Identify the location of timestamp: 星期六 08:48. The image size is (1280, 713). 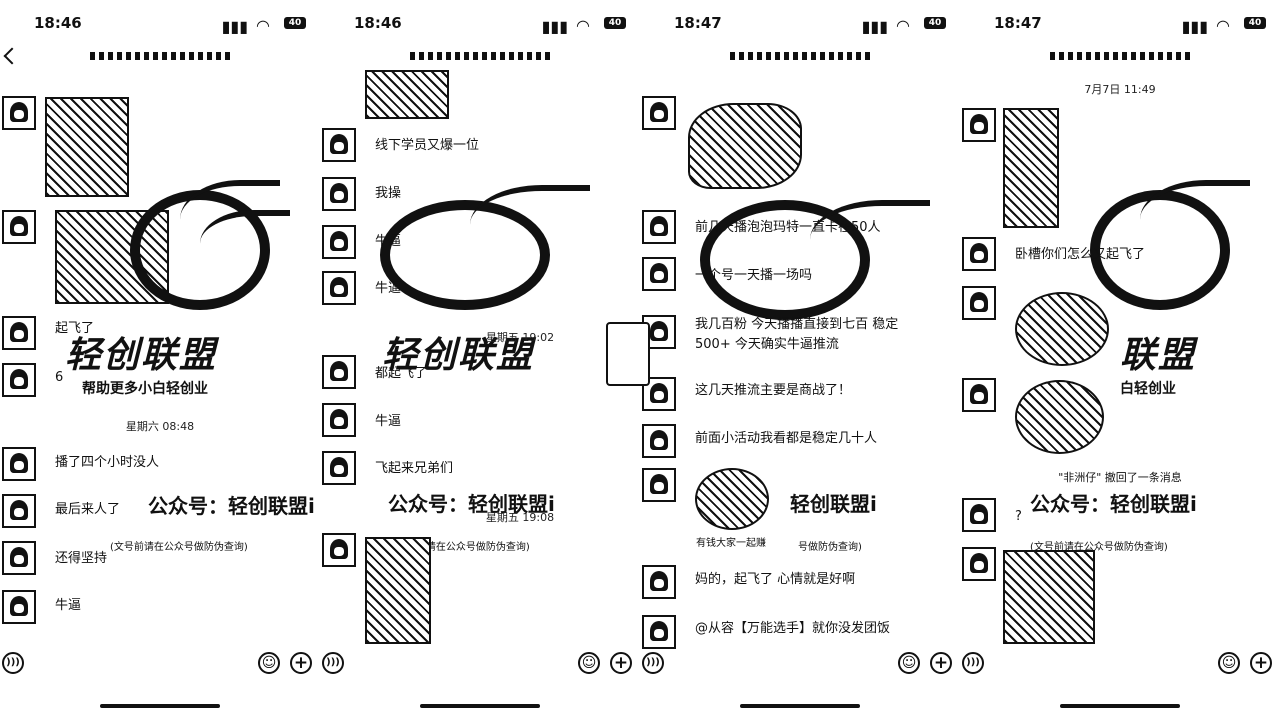
(160, 426).